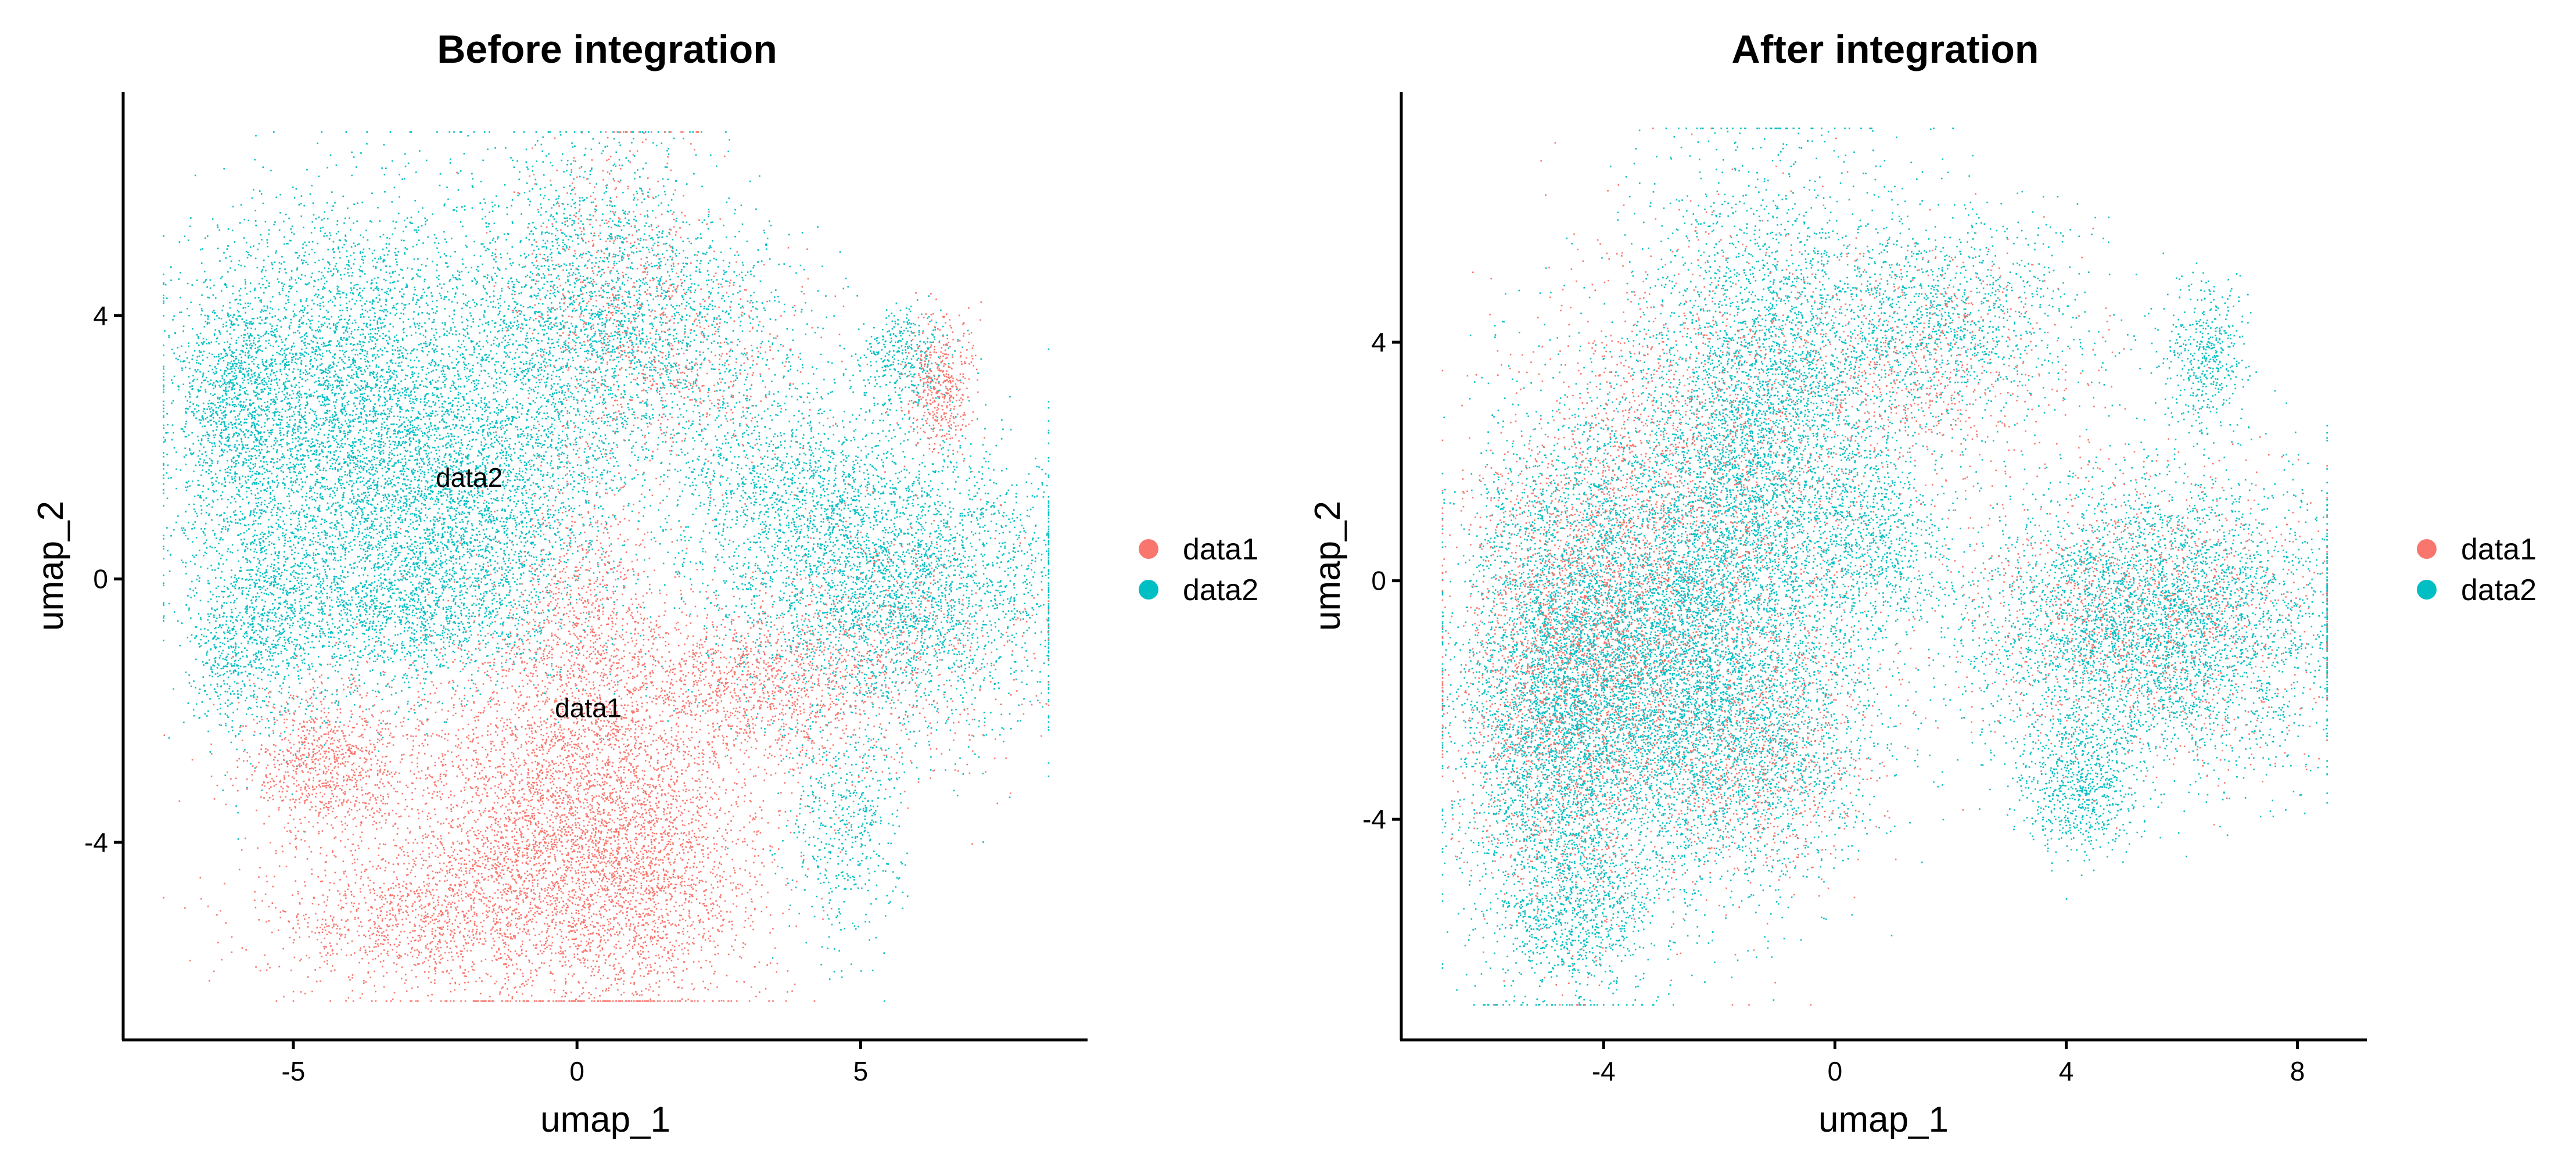 The image size is (2576, 1170). What do you see at coordinates (2297, 1071) in the screenshot?
I see `x-tick-label: 8` at bounding box center [2297, 1071].